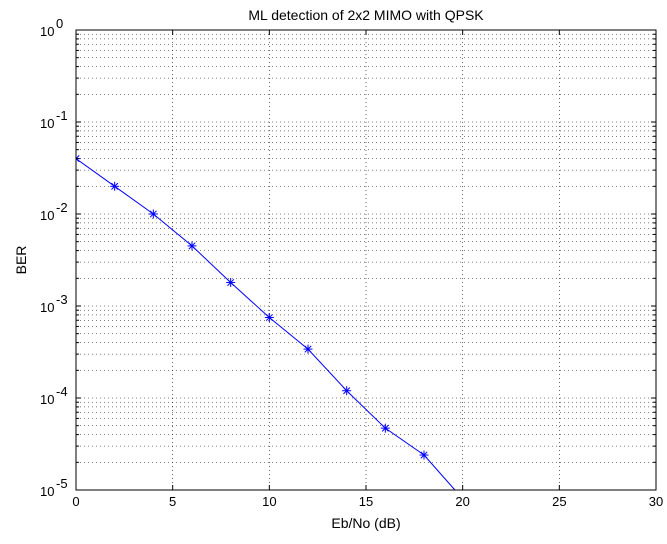 This screenshot has width=667, height=544. What do you see at coordinates (62, 299) in the screenshot?
I see `y-tick-label-exponent: -3` at bounding box center [62, 299].